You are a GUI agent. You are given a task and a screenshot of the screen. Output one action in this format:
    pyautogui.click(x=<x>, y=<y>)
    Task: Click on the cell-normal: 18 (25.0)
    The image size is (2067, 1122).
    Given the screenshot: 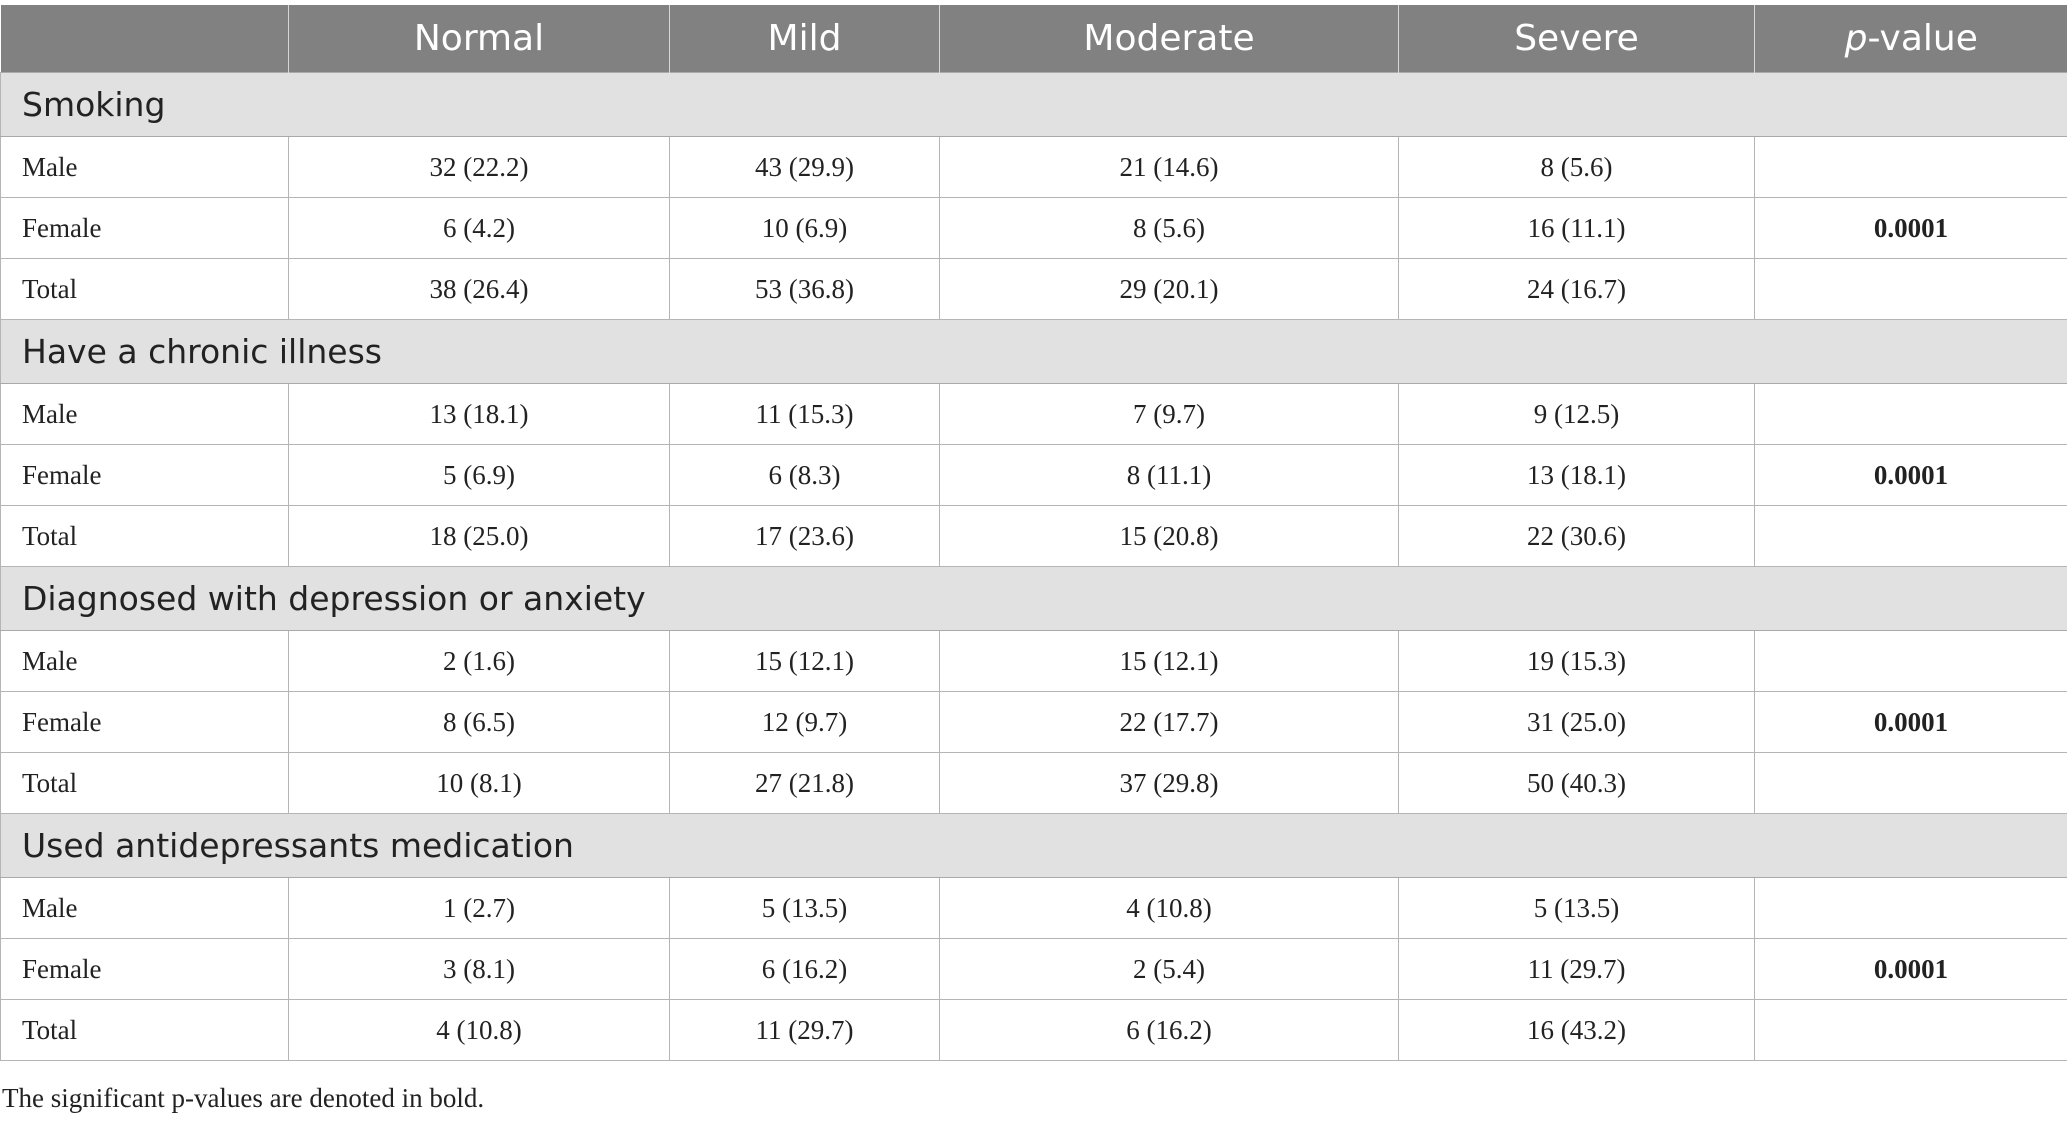 What is the action you would take?
    pyautogui.click(x=479, y=536)
    